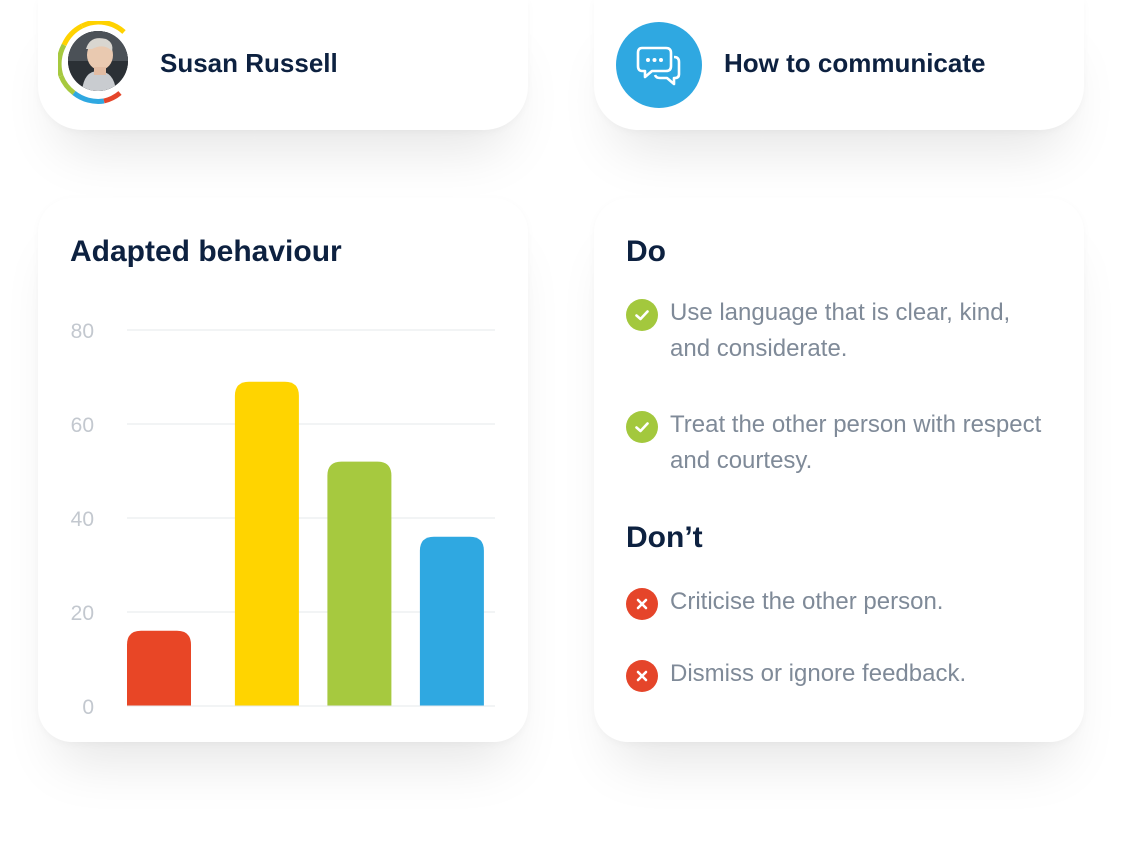  Describe the element at coordinates (807, 601) in the screenshot. I see `dont-item-text: Criticise the other person.` at that location.